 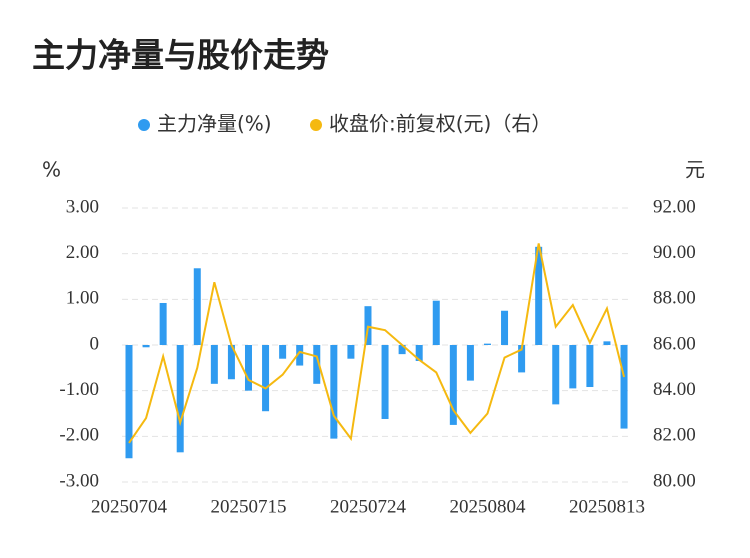 I want to click on legend-label: 主力净量(%), so click(x=214, y=124).